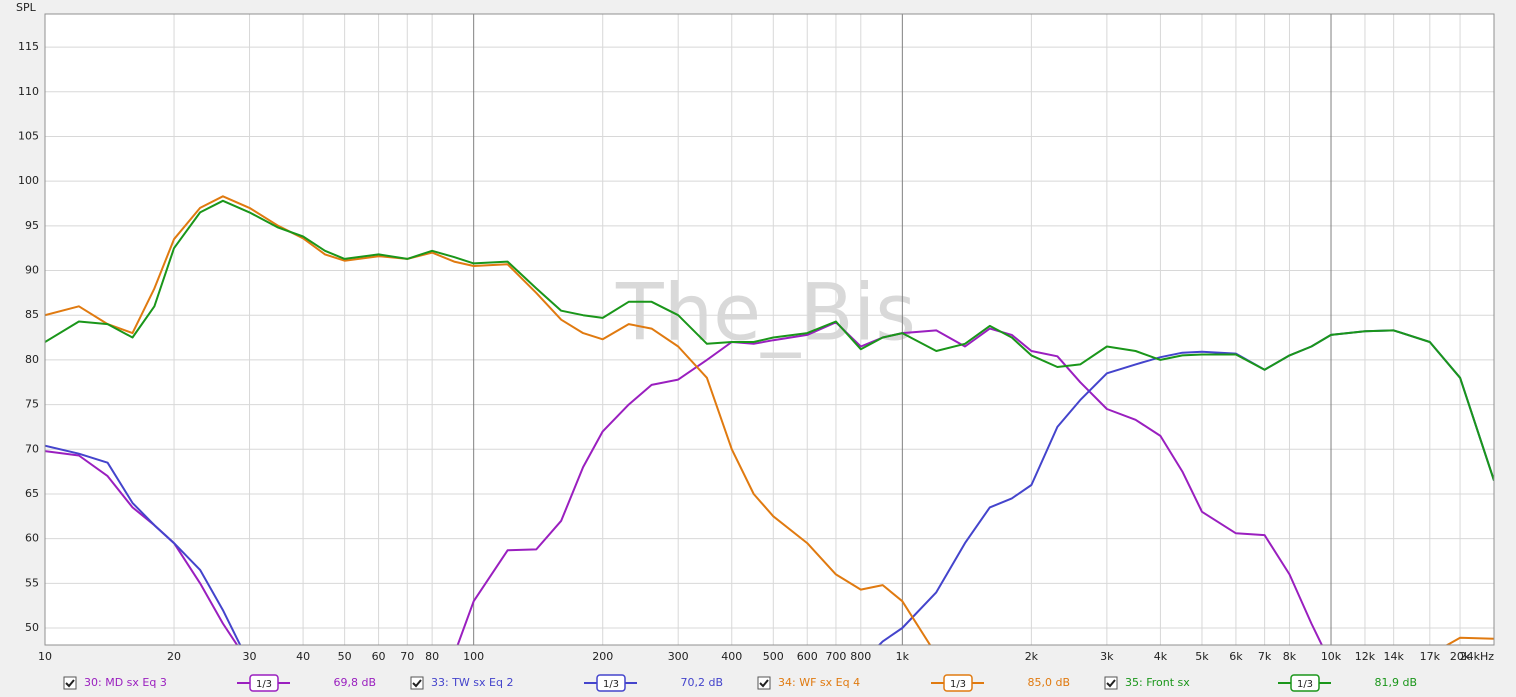  What do you see at coordinates (28, 180) in the screenshot?
I see `y-tick-label: 100` at bounding box center [28, 180].